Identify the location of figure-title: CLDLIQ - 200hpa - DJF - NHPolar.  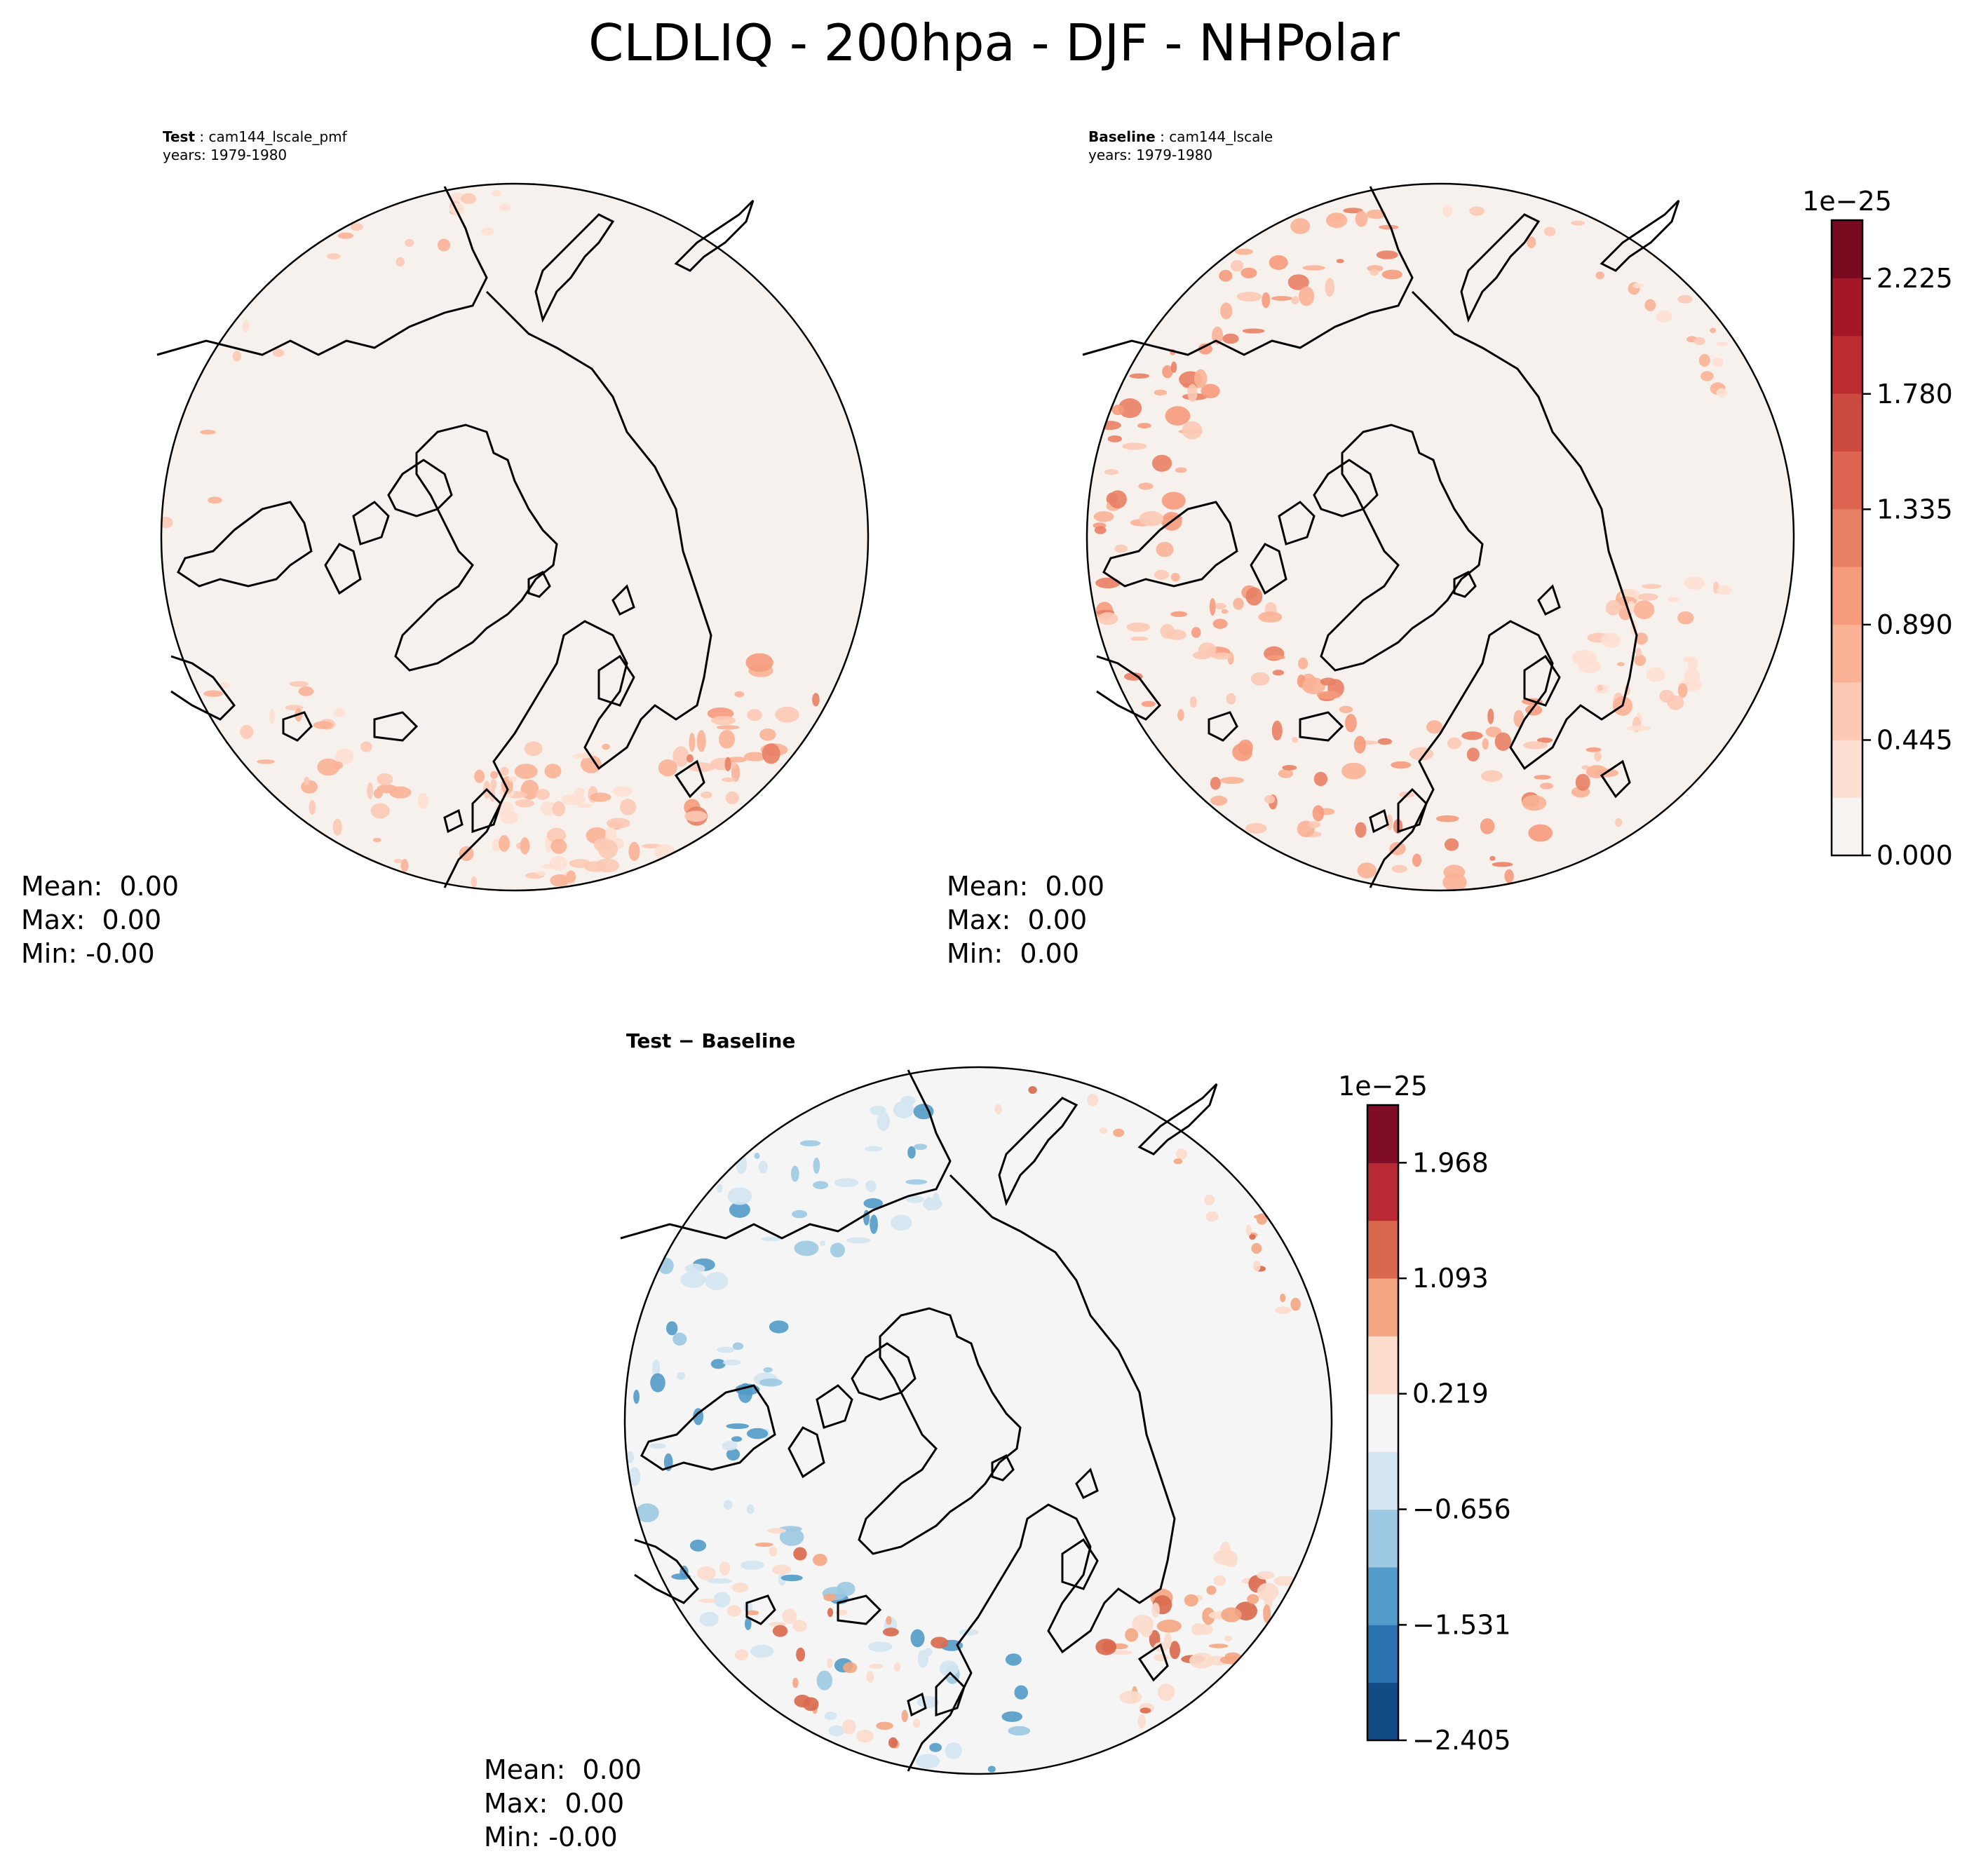
(994, 42).